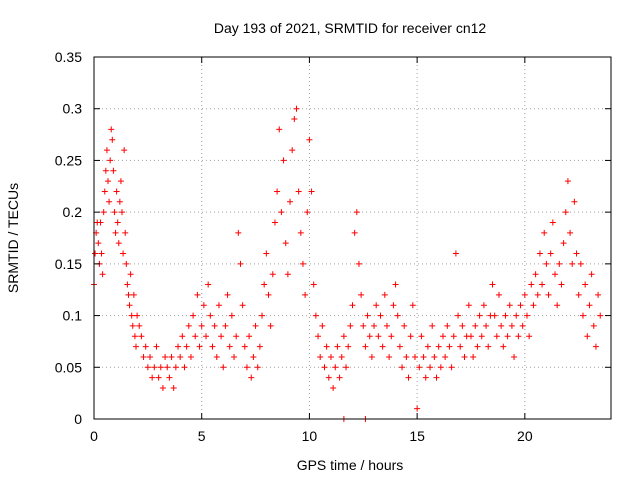 The height and width of the screenshot is (480, 640). I want to click on x-tick-label: 20, so click(525, 436).